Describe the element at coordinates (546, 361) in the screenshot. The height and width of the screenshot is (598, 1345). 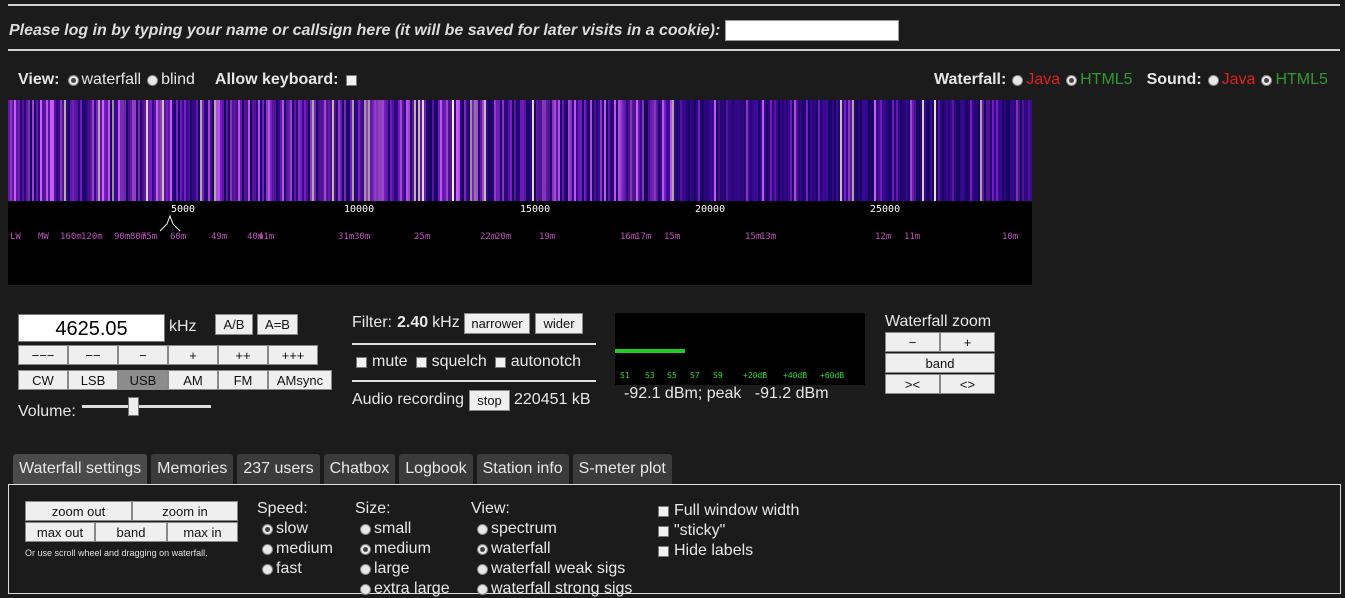
I see `autonotch-label: autonotch` at that location.